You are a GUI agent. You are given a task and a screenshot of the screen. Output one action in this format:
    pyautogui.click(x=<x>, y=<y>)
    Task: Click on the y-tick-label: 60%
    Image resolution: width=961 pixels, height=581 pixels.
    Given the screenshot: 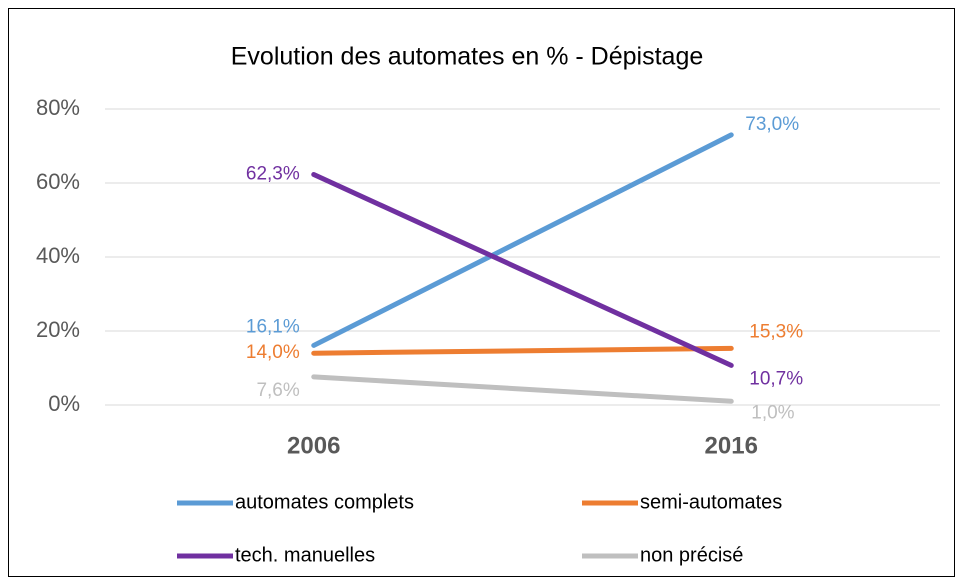 What is the action you would take?
    pyautogui.click(x=58, y=181)
    